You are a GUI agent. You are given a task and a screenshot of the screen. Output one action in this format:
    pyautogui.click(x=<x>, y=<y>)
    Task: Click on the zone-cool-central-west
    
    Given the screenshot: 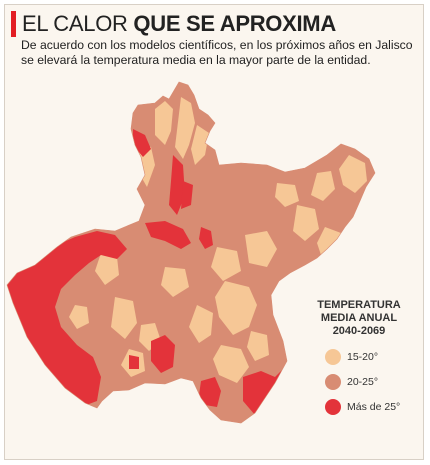 What is the action you would take?
    pyautogui.click(x=175, y=282)
    